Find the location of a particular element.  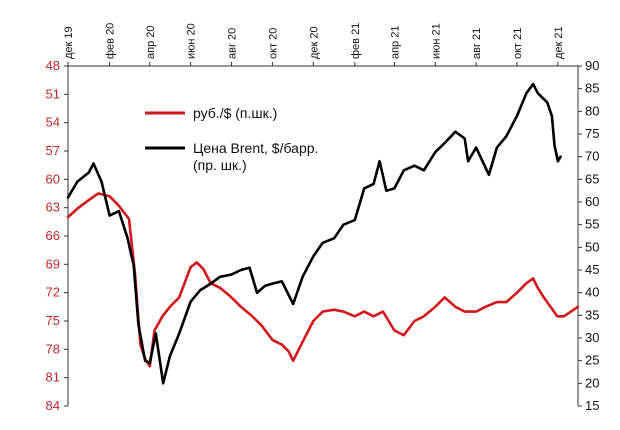

left-tick-label: 78 is located at coordinates (53, 348).